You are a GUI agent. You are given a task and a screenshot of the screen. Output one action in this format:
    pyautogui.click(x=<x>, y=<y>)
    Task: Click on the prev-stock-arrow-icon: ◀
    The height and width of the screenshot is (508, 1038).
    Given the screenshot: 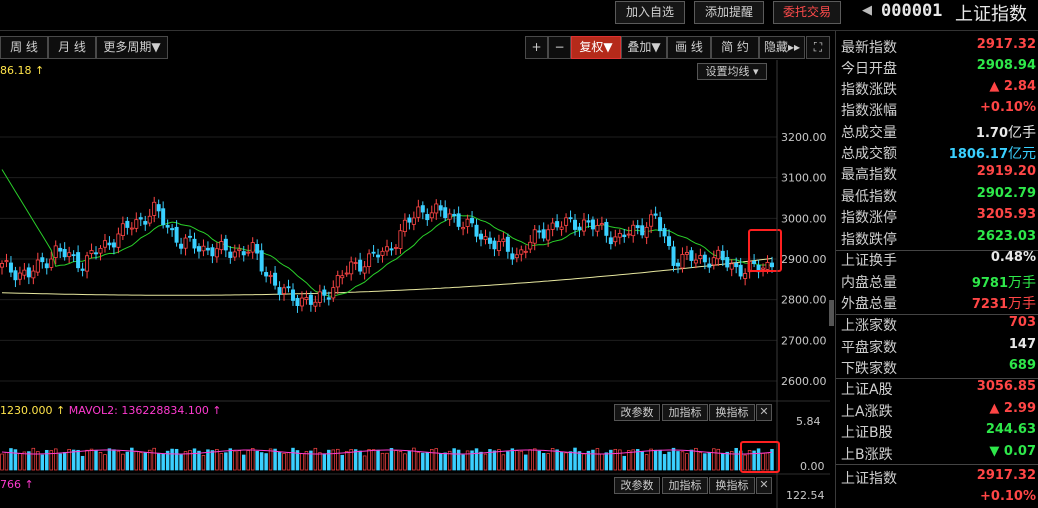 What is the action you would take?
    pyautogui.click(x=867, y=10)
    